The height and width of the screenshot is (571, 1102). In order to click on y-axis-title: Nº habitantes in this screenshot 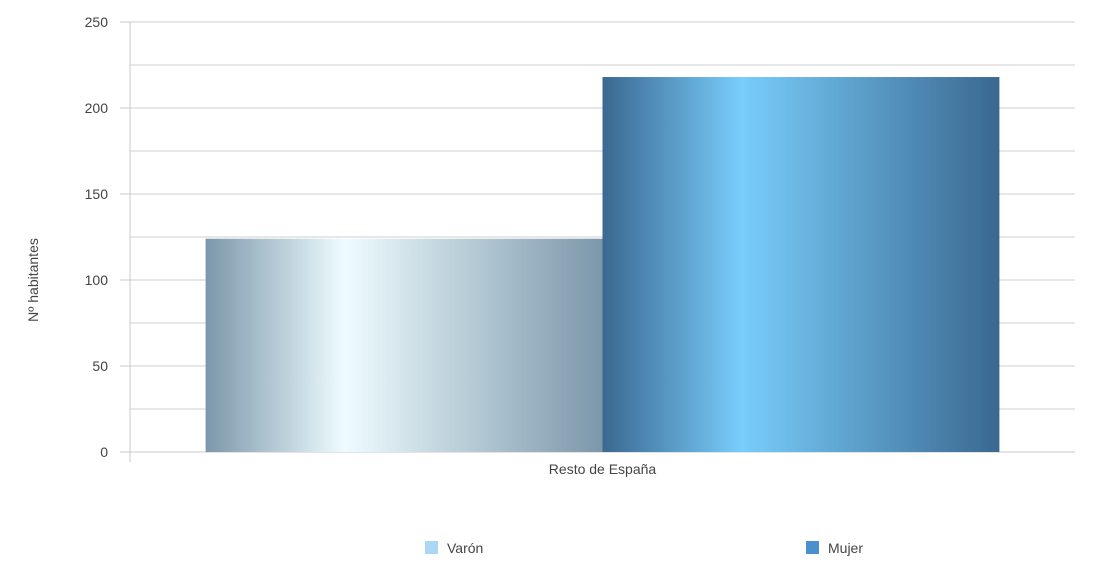, I will do `click(33, 280)`.